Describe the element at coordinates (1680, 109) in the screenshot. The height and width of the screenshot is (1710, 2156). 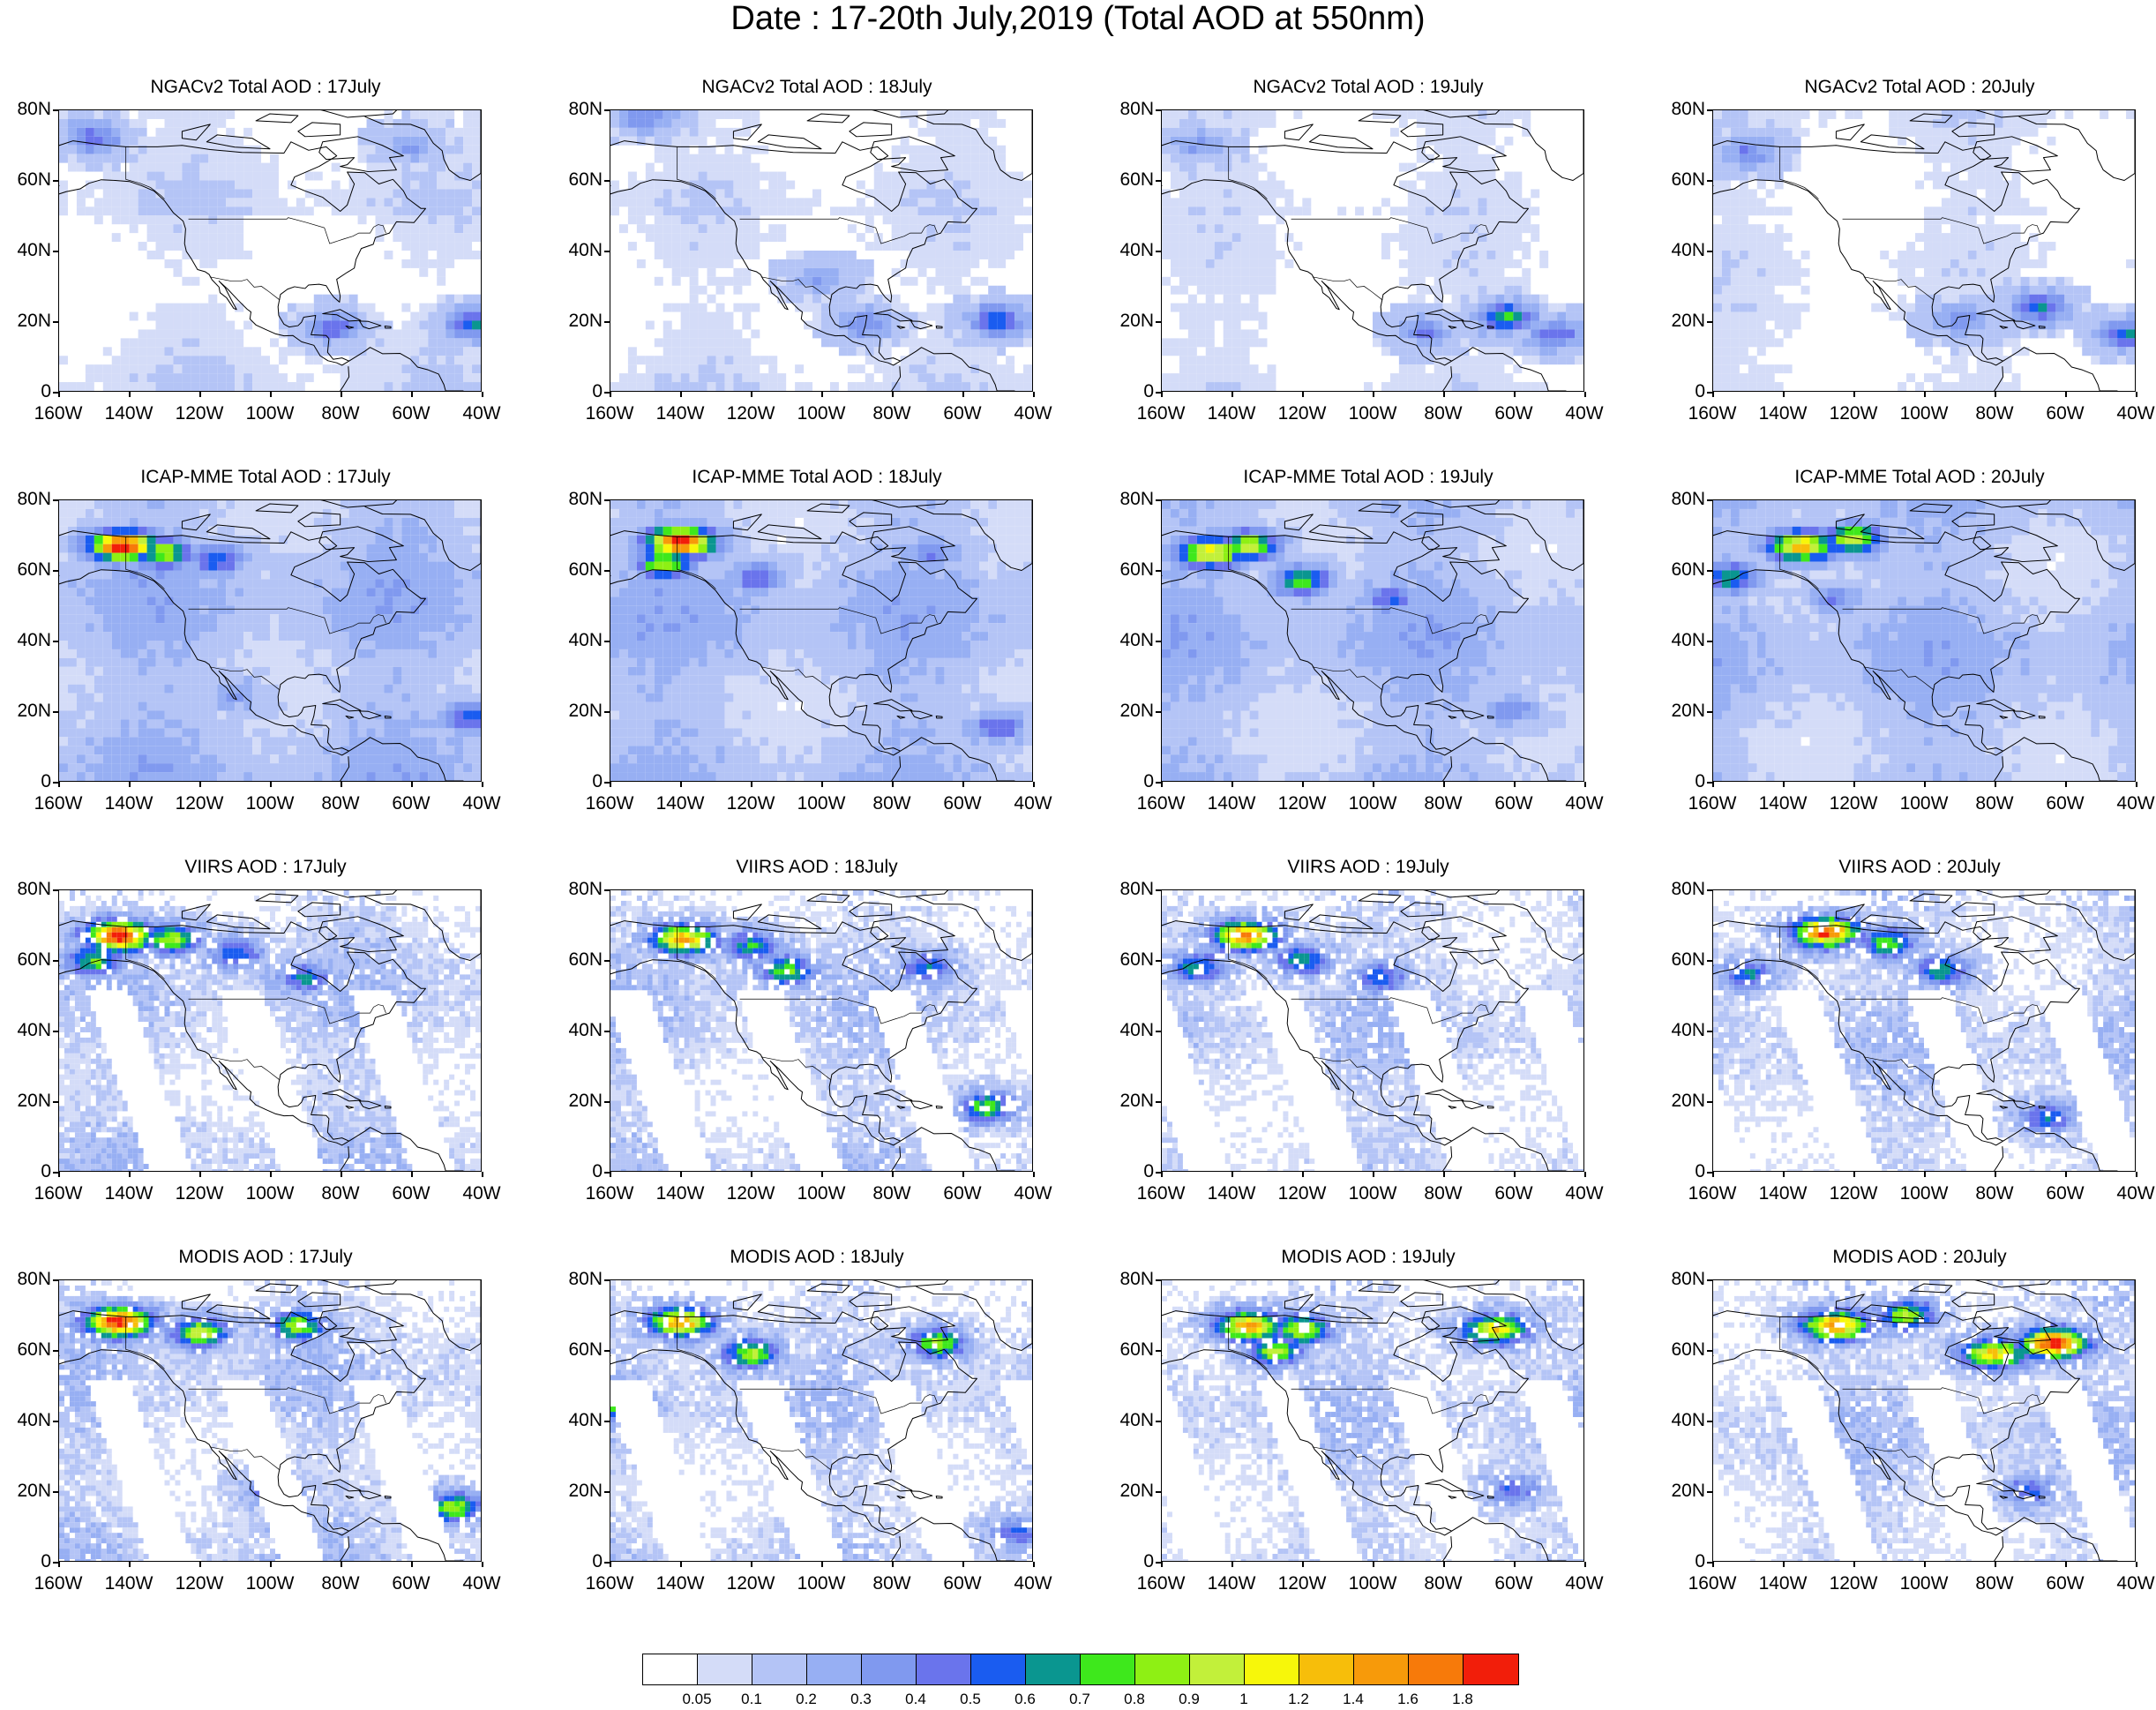
I see `lat-tick-label: 80N` at that location.